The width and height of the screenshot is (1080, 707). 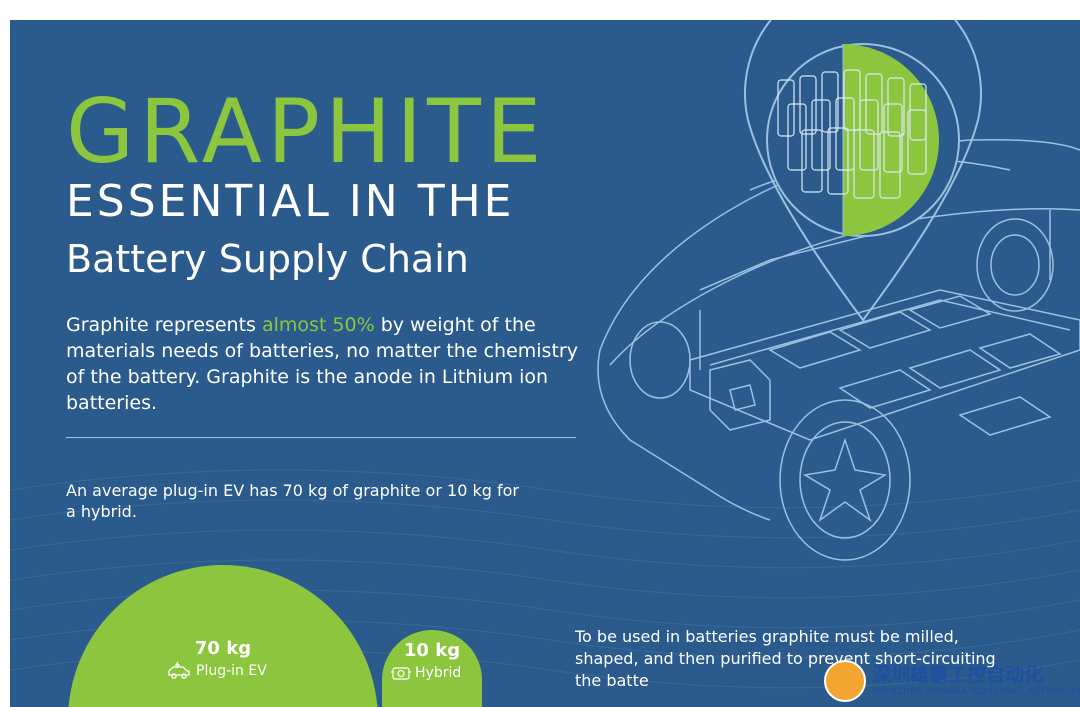 I want to click on watermark-chinese-text: 深圳雄霸工控自动化, so click(x=958, y=675).